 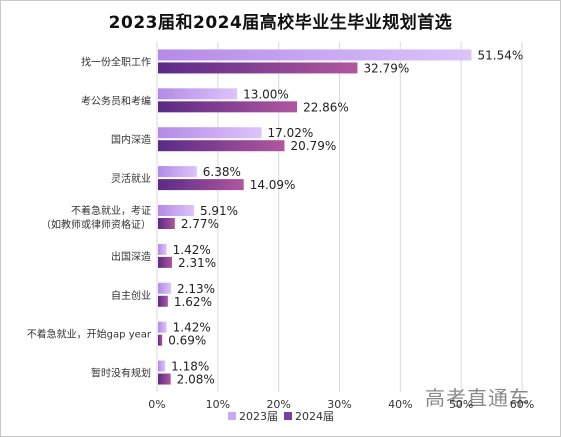 I want to click on bar-value-label: 13.00%, so click(x=266, y=94).